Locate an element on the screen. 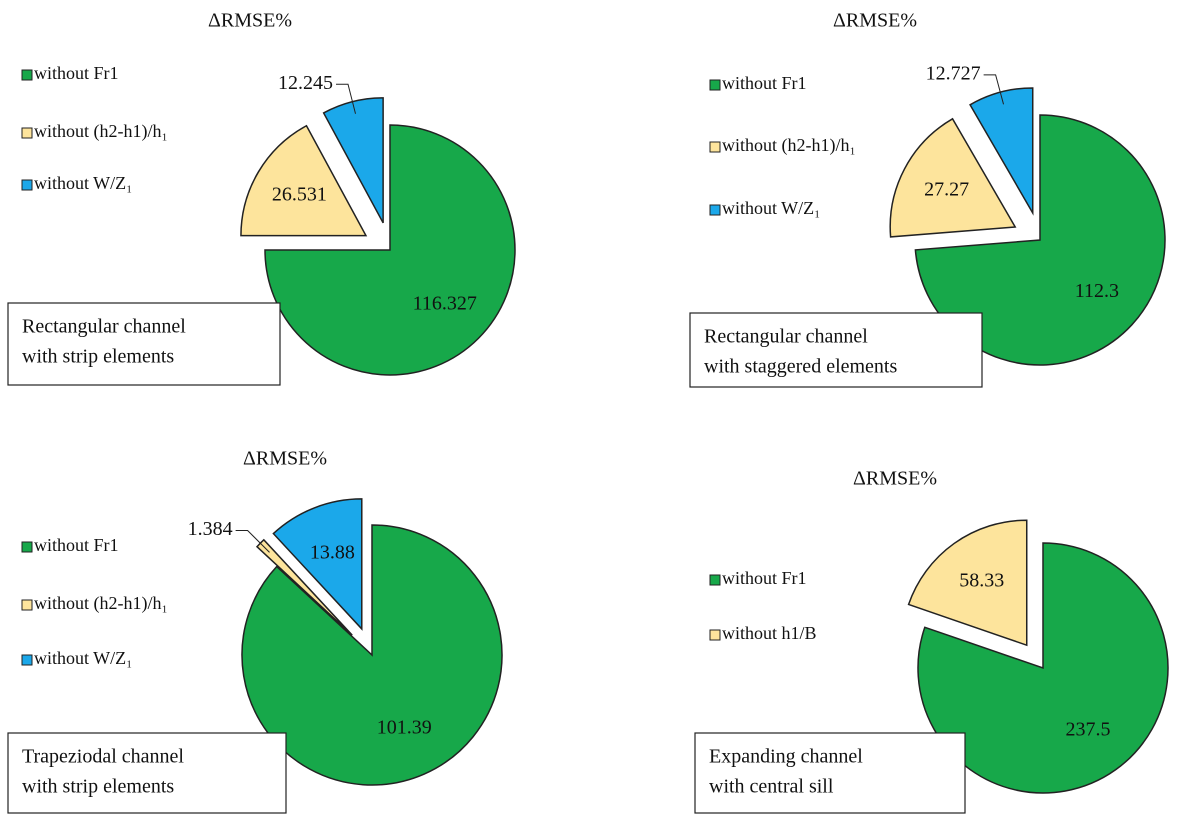 This screenshot has width=1191, height=826. data-label: 27.27 is located at coordinates (946, 190).